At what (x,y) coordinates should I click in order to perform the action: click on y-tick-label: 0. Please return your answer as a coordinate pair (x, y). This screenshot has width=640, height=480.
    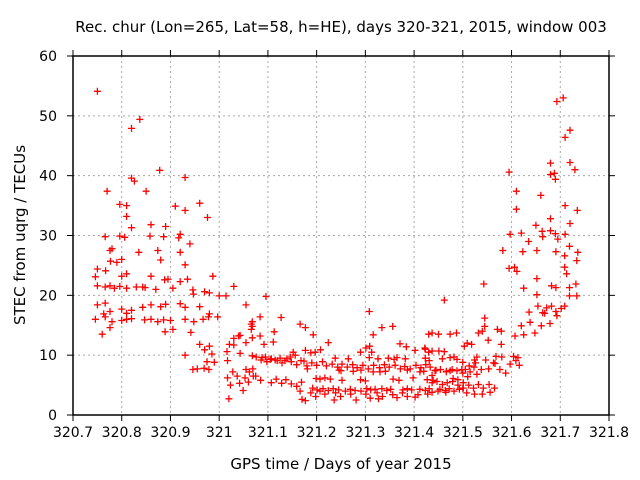
    Looking at the image, I should click on (52, 416).